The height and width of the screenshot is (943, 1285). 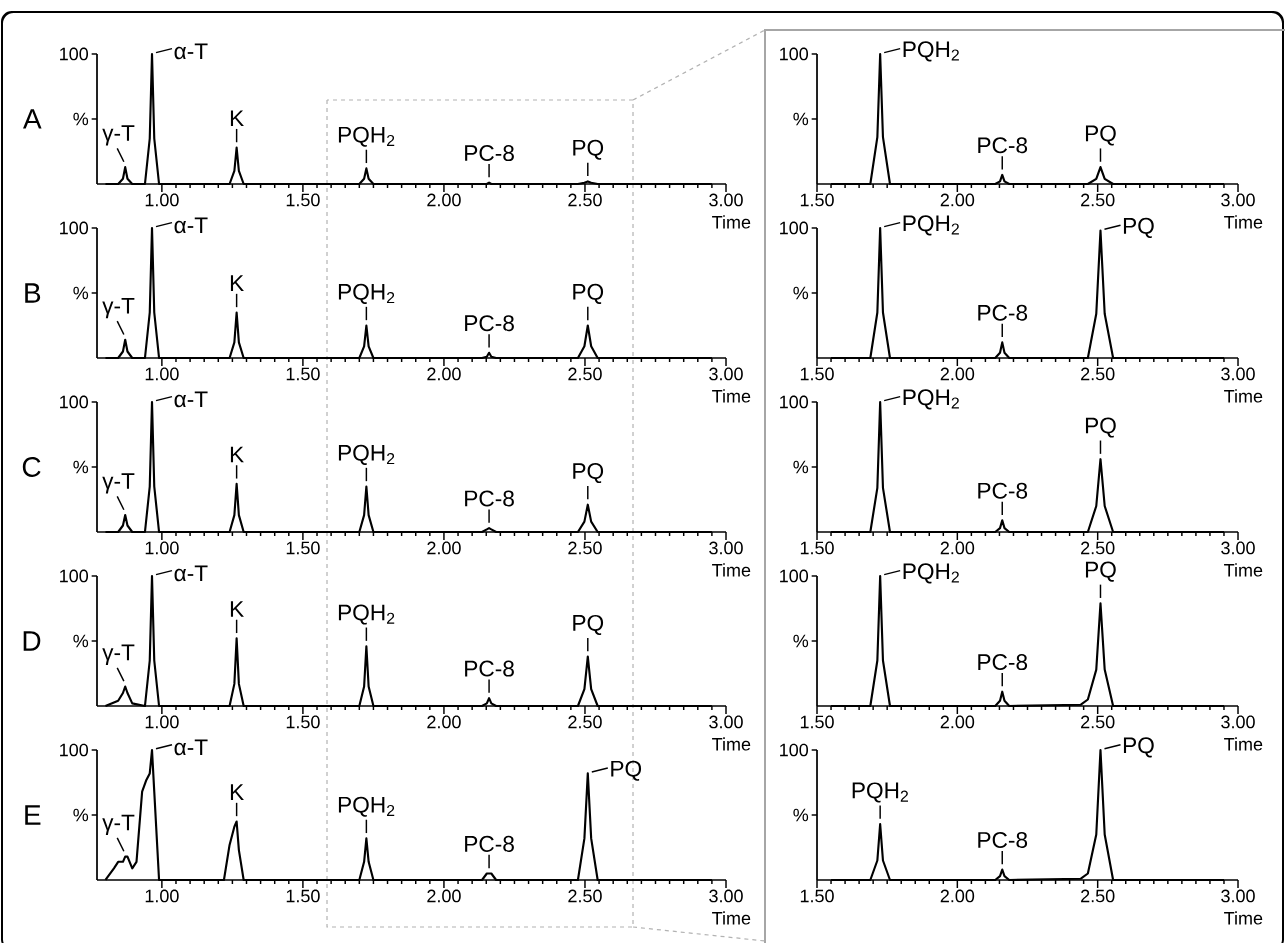 I want to click on text: D, so click(x=32, y=641).